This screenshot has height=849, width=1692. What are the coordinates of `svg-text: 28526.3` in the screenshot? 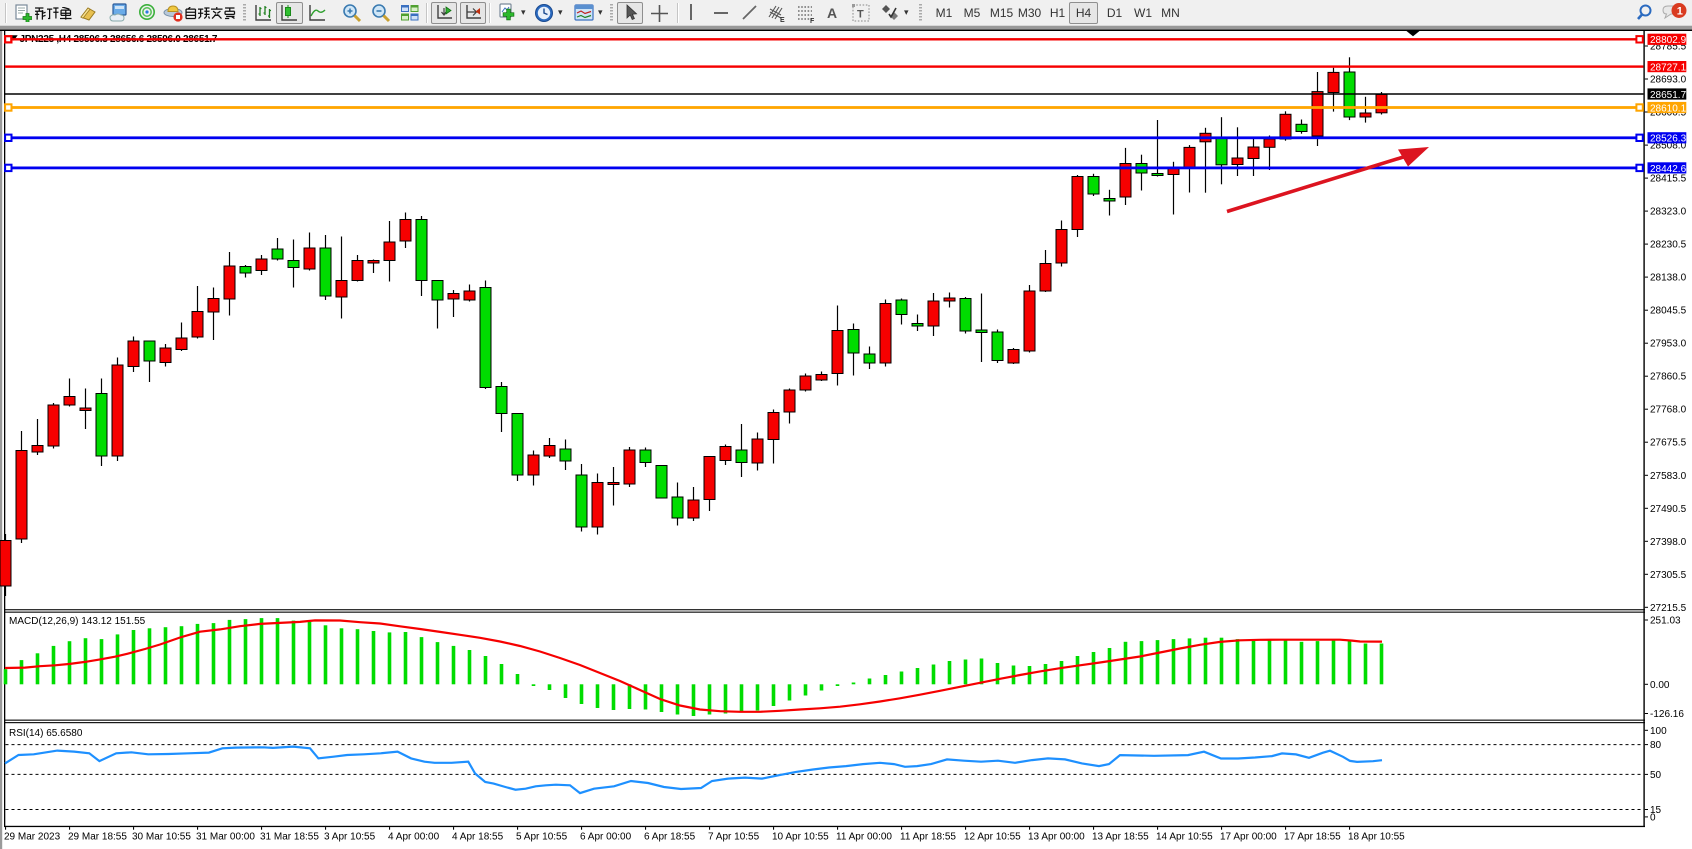 It's located at (1668, 139).